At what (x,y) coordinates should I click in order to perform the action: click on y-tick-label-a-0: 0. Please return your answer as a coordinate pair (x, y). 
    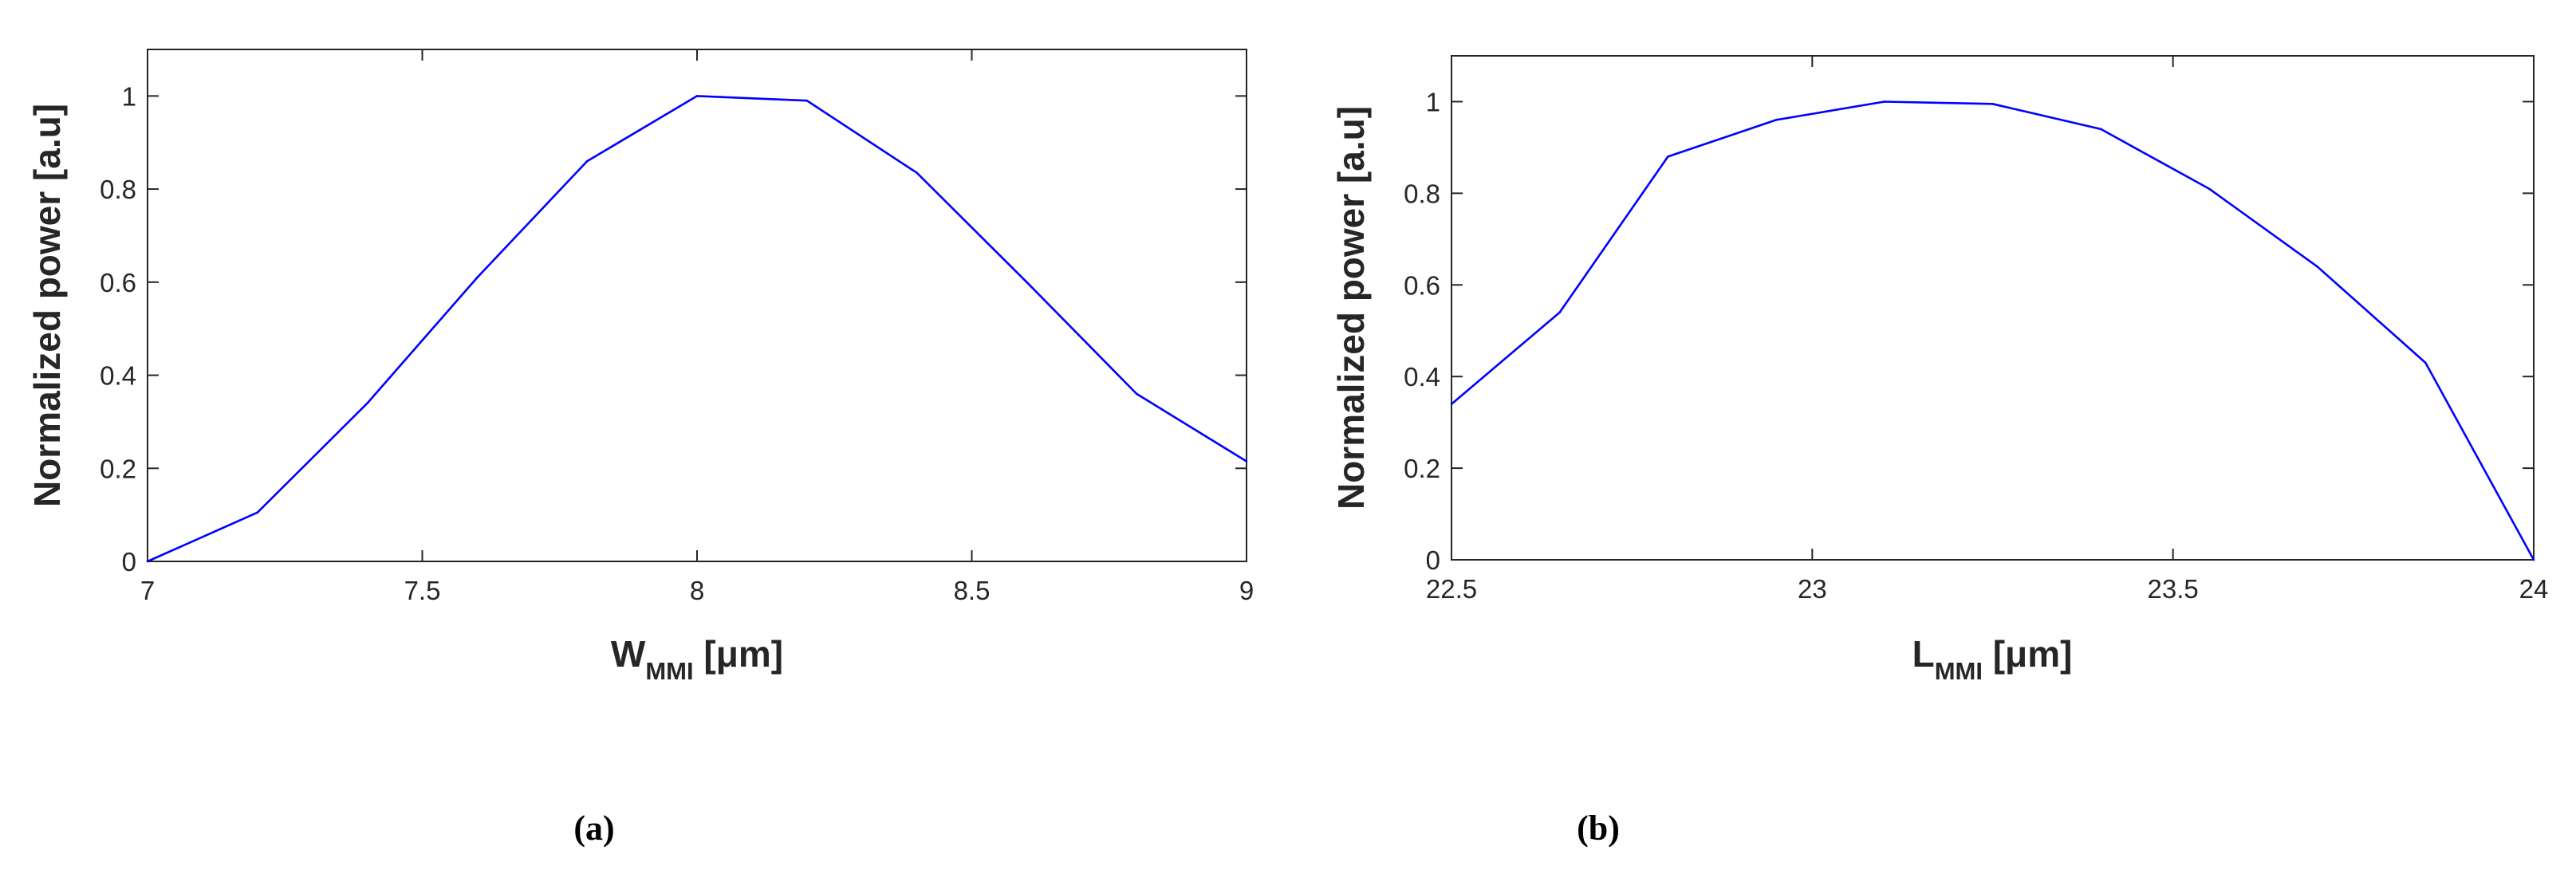
    Looking at the image, I should click on (129, 562).